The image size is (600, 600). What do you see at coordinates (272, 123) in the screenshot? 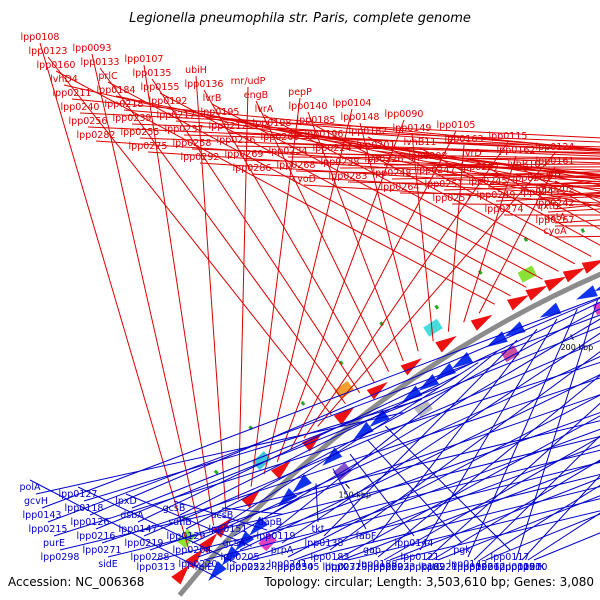
I see `gene-label: lpp0198` at bounding box center [272, 123].